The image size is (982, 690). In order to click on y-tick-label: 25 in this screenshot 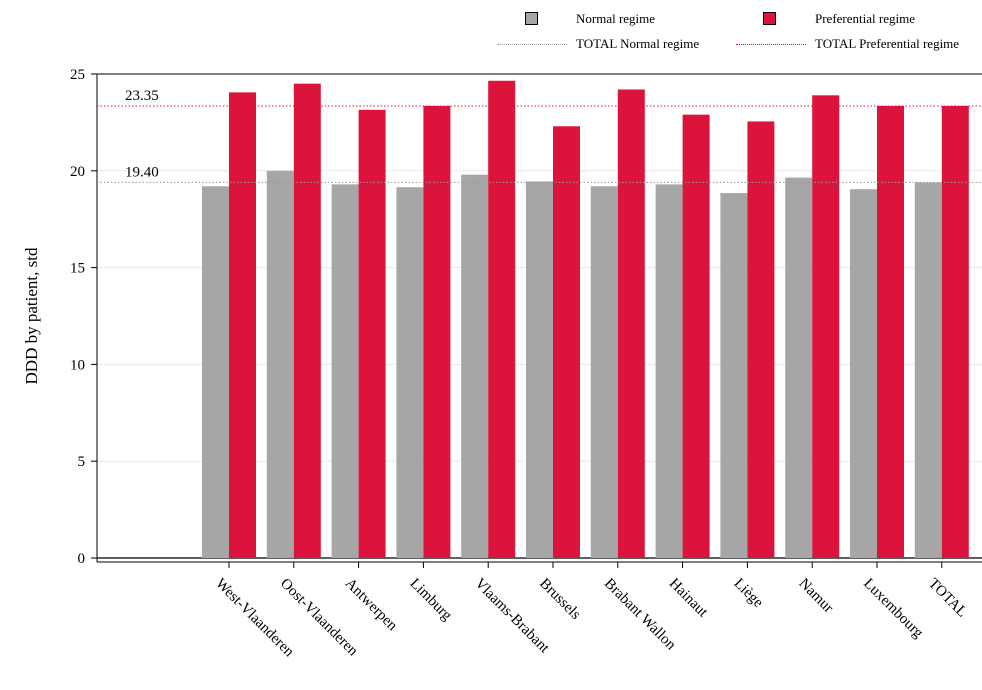, I will do `click(77, 75)`.